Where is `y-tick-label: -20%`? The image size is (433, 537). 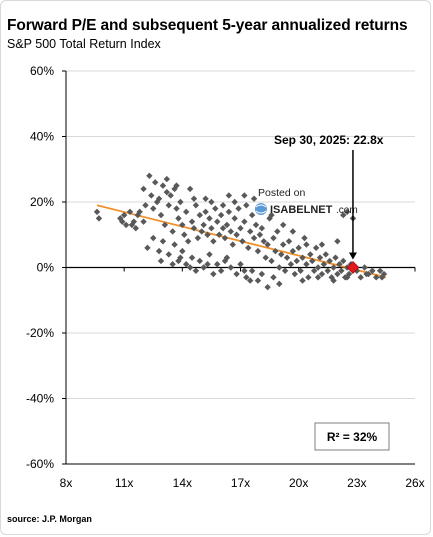
y-tick-label: -20% is located at coordinates (40, 333).